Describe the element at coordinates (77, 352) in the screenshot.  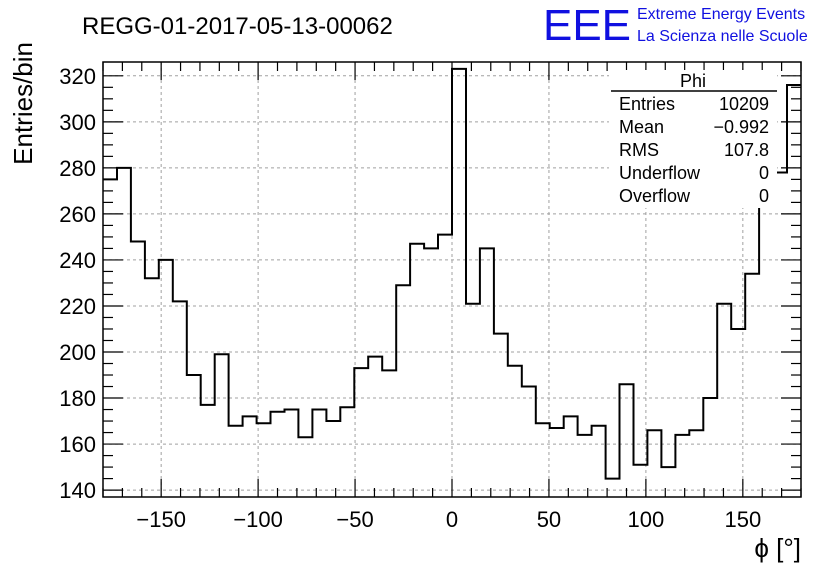
I see `y-tick-label: 200` at that location.